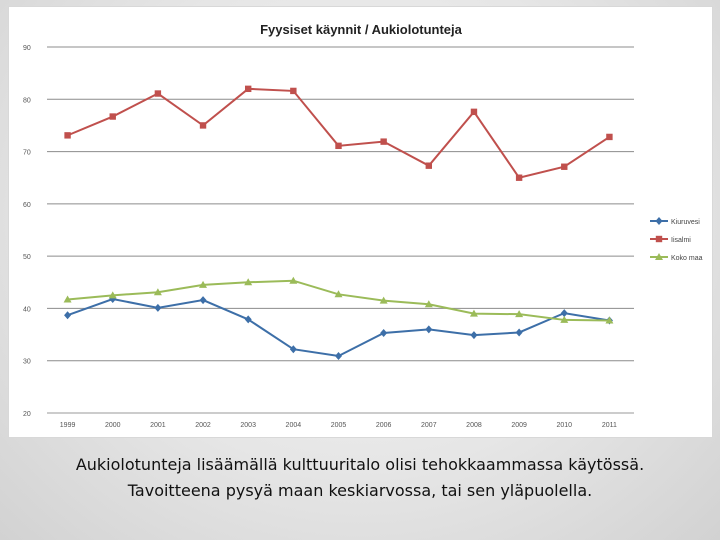 This screenshot has width=720, height=540. I want to click on x-tick-label: 1999, so click(68, 425).